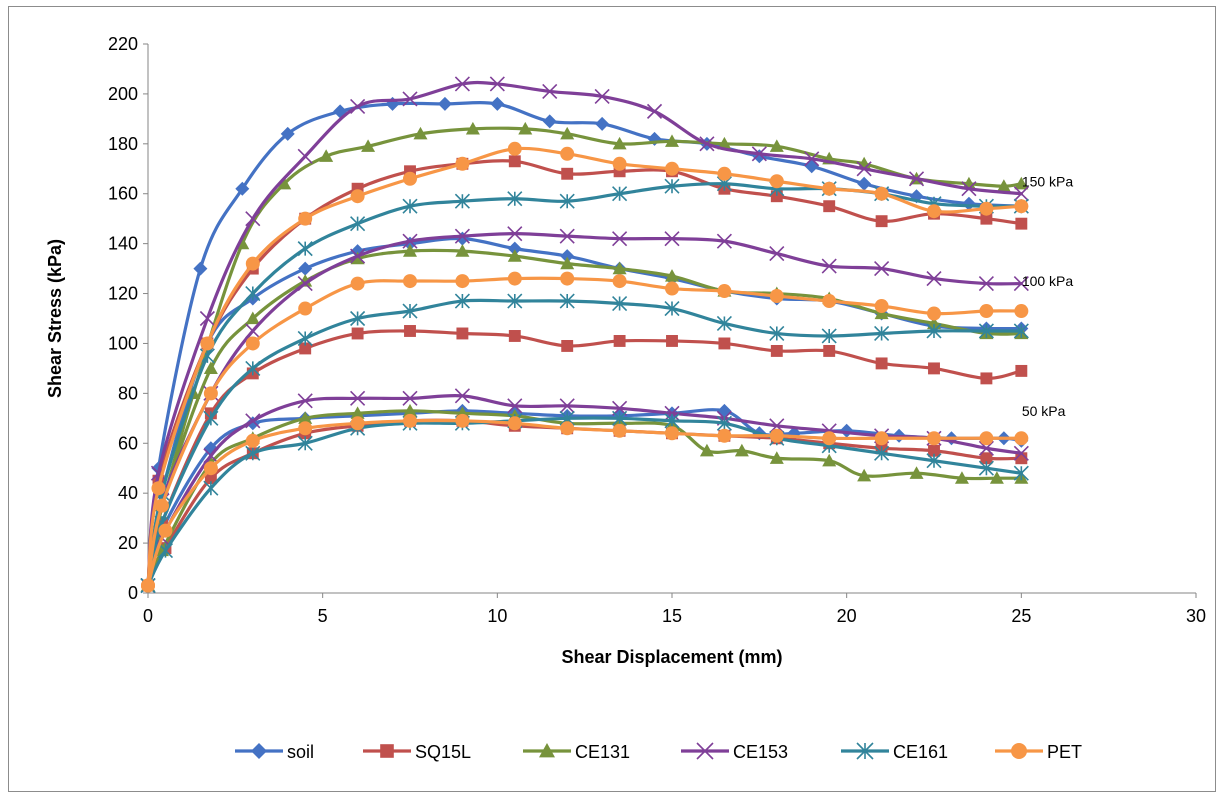  Describe the element at coordinates (760, 752) in the screenshot. I see `legend-label: CE153` at that location.